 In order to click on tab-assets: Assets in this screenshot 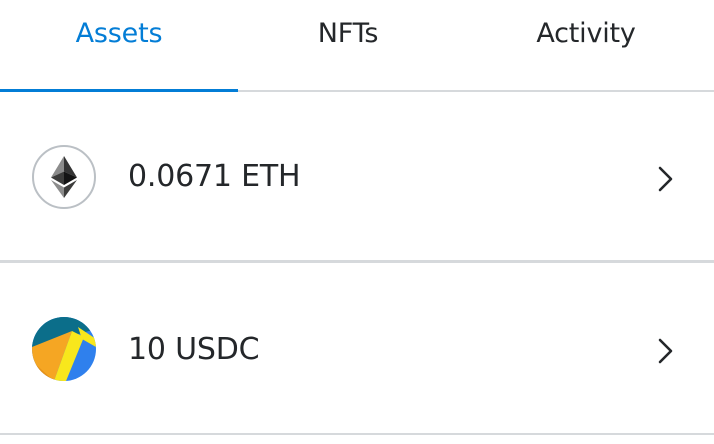, I will do `click(119, 46)`.